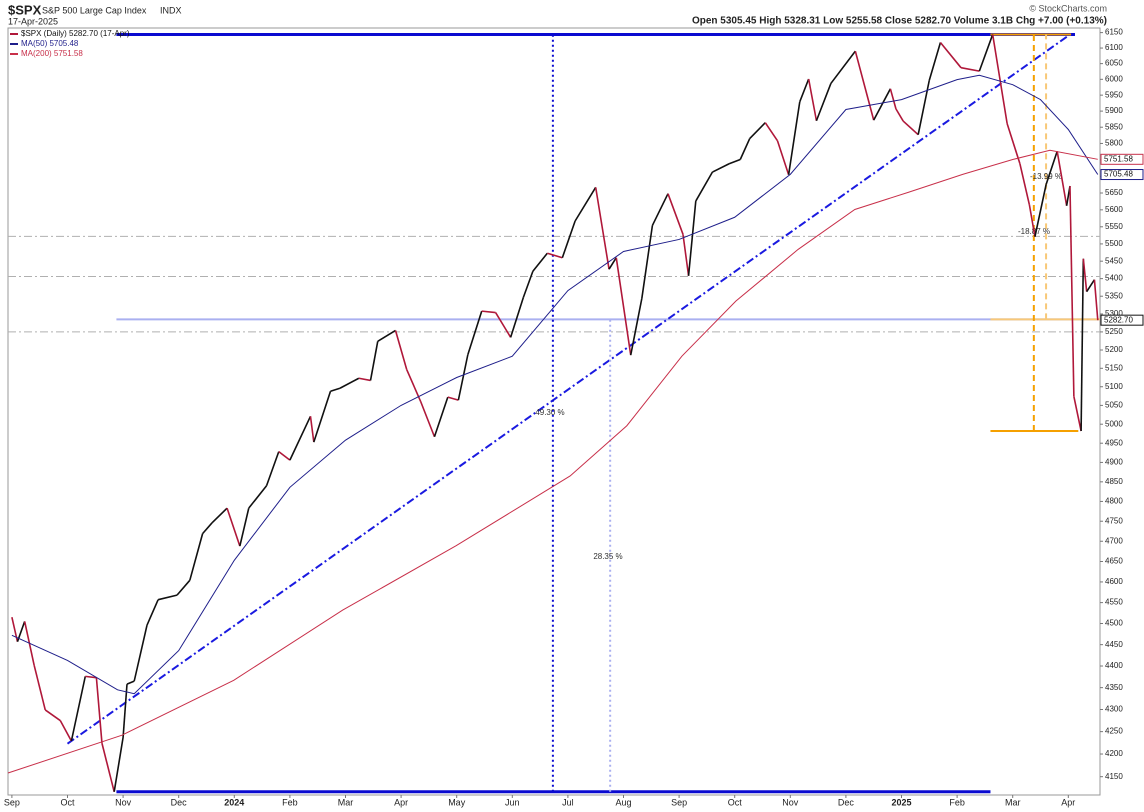  Describe the element at coordinates (1114, 192) in the screenshot. I see `y-tick-label: 5650` at that location.